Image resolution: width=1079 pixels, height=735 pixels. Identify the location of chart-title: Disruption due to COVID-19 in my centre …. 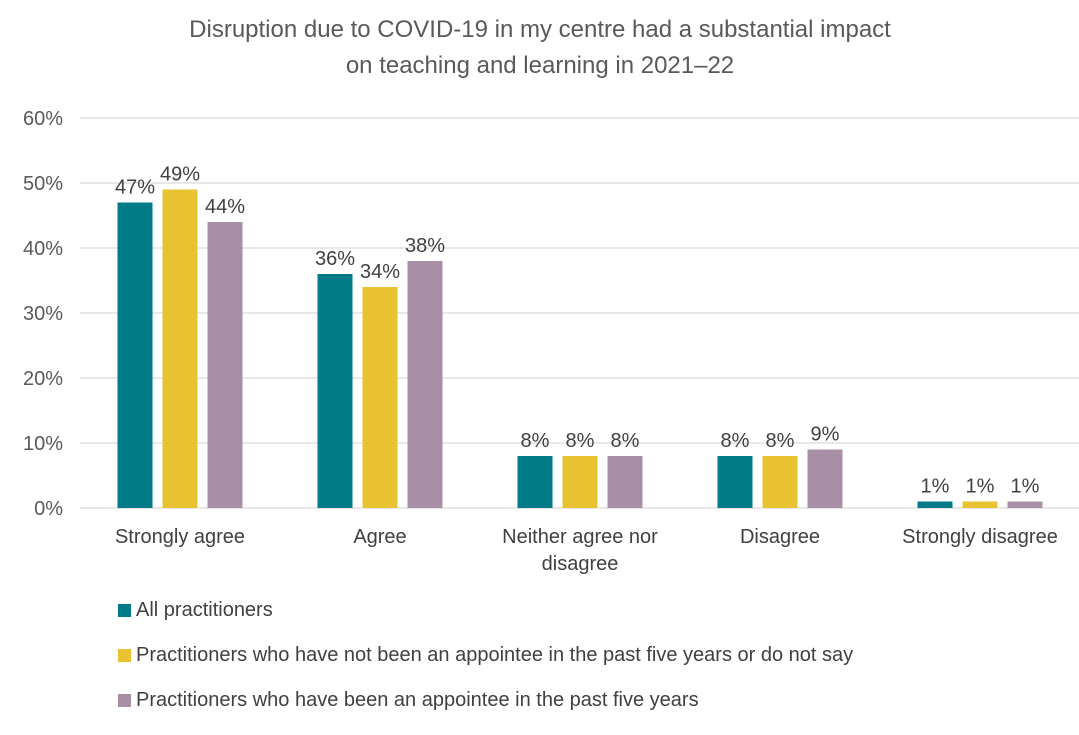
(540, 47).